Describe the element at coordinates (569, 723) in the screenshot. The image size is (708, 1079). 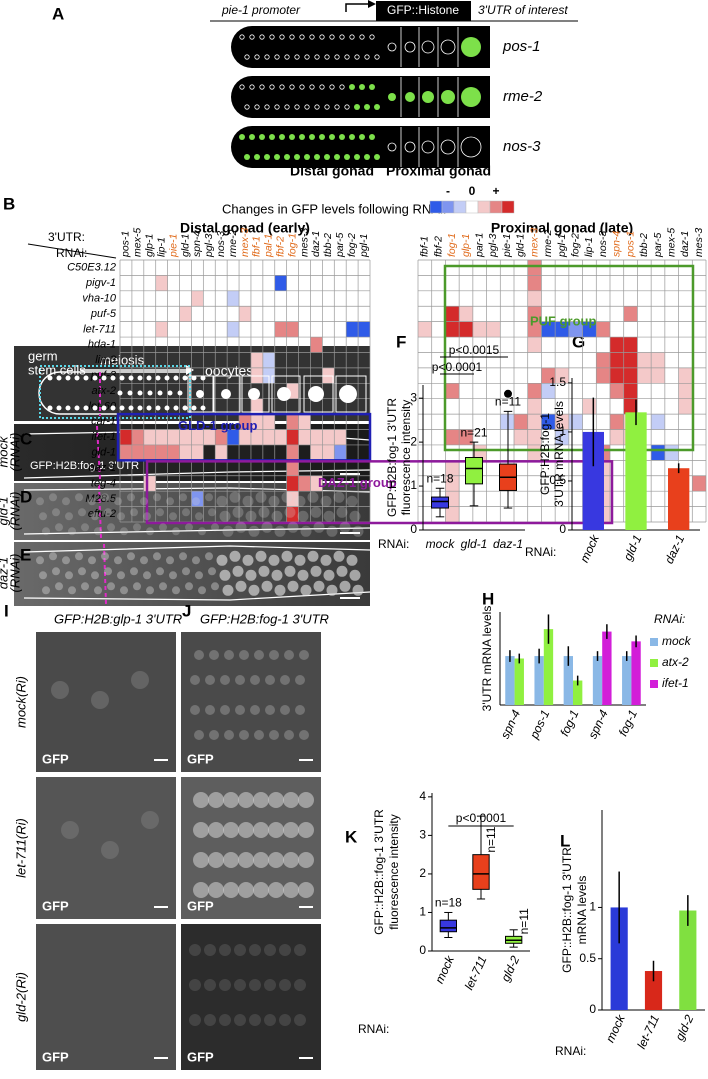
I see `x-tick-label: fog-1` at that location.